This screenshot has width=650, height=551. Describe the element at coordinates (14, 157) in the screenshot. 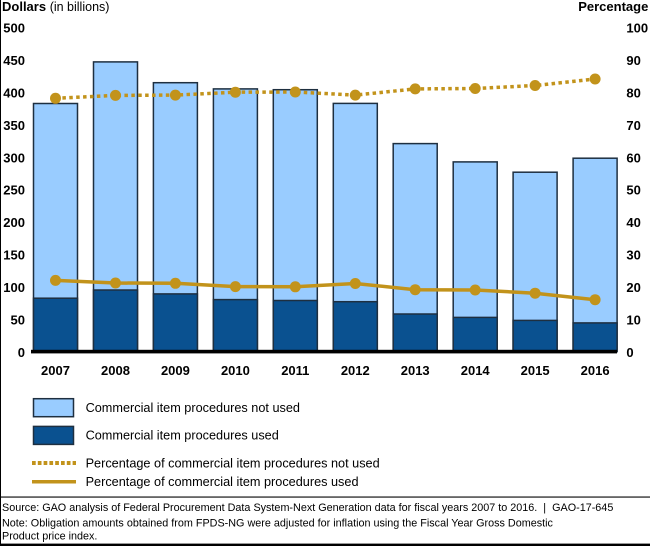

I see `svg-text: 300` at that location.